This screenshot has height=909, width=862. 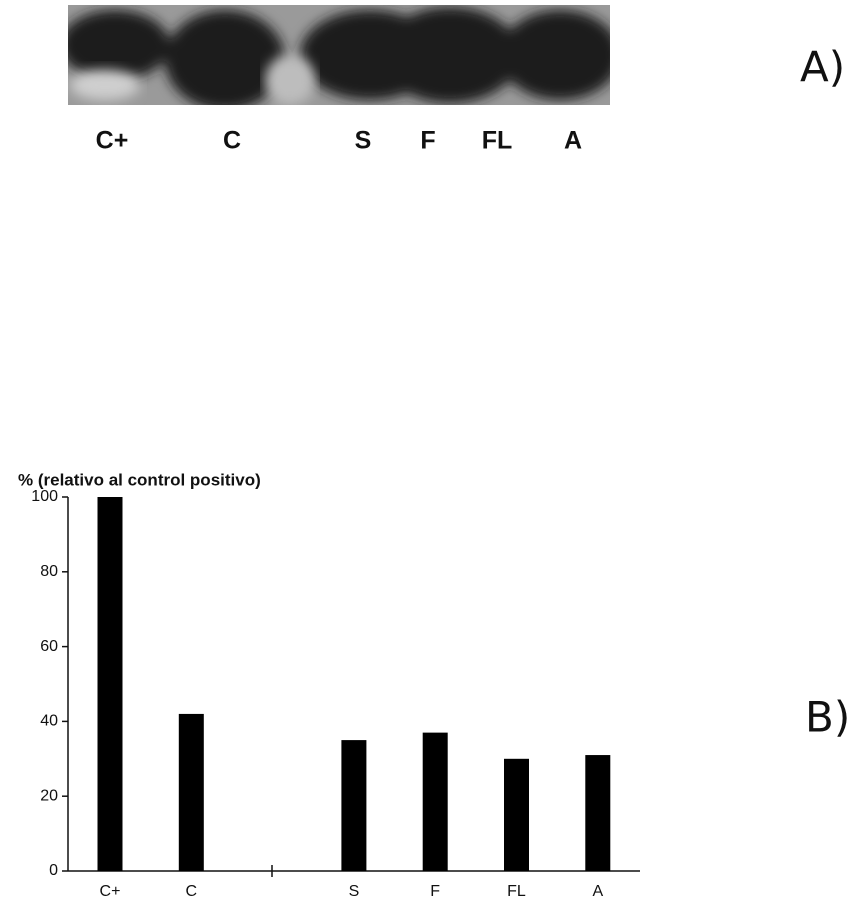 What do you see at coordinates (427, 141) in the screenshot?
I see `lane-label: F` at bounding box center [427, 141].